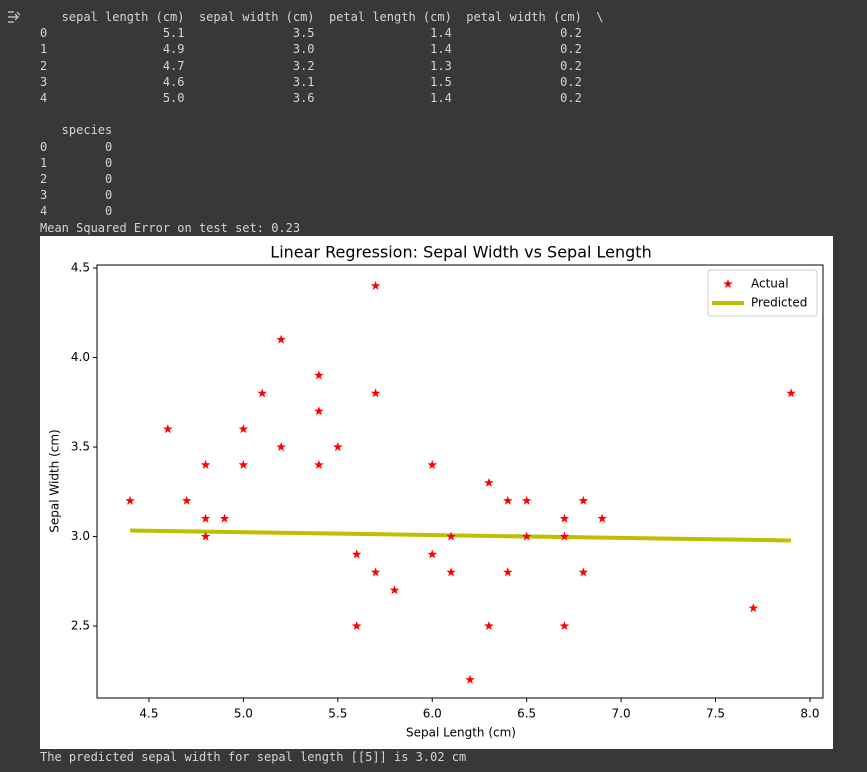 The height and width of the screenshot is (772, 867). I want to click on y-axis-label: Sepal Width (cm), so click(55, 480).